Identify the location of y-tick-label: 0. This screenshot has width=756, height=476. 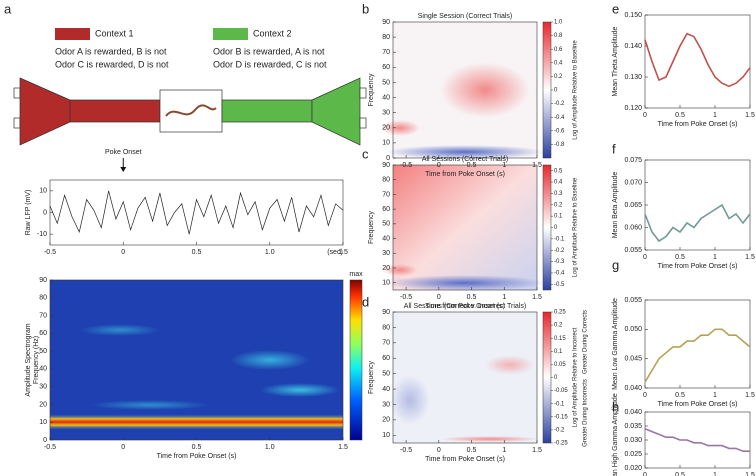
(45, 440).